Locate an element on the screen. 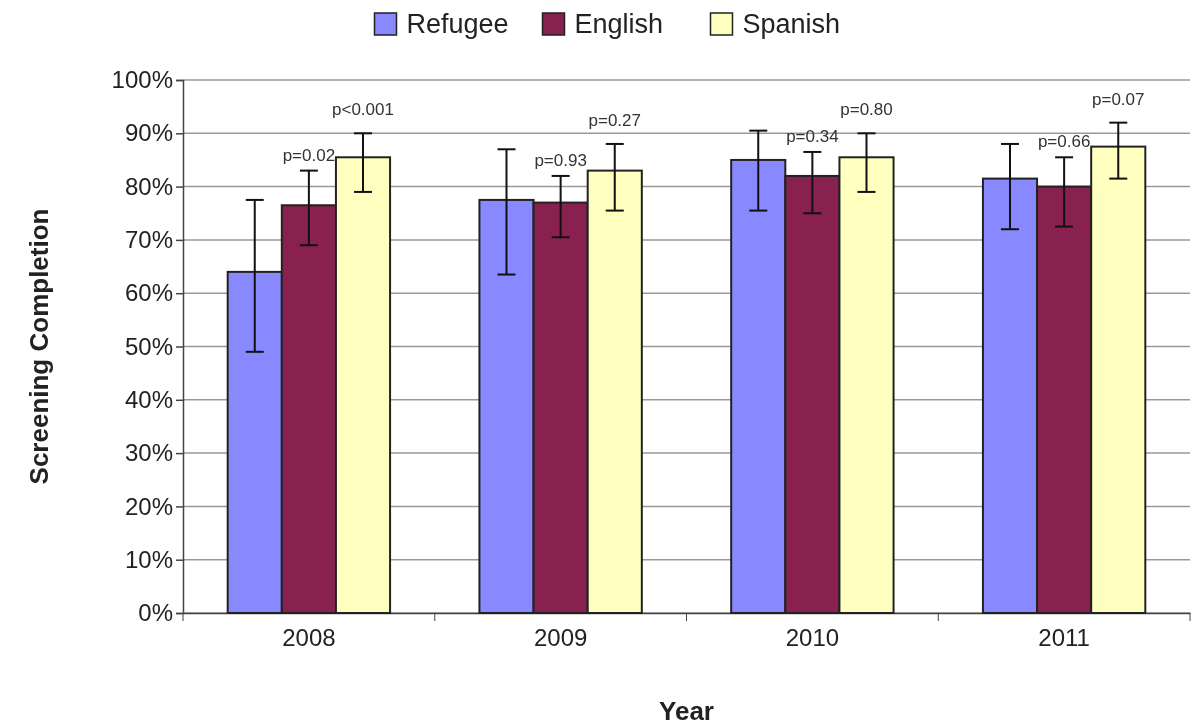  y-tick-label: 30% is located at coordinates (148, 453).